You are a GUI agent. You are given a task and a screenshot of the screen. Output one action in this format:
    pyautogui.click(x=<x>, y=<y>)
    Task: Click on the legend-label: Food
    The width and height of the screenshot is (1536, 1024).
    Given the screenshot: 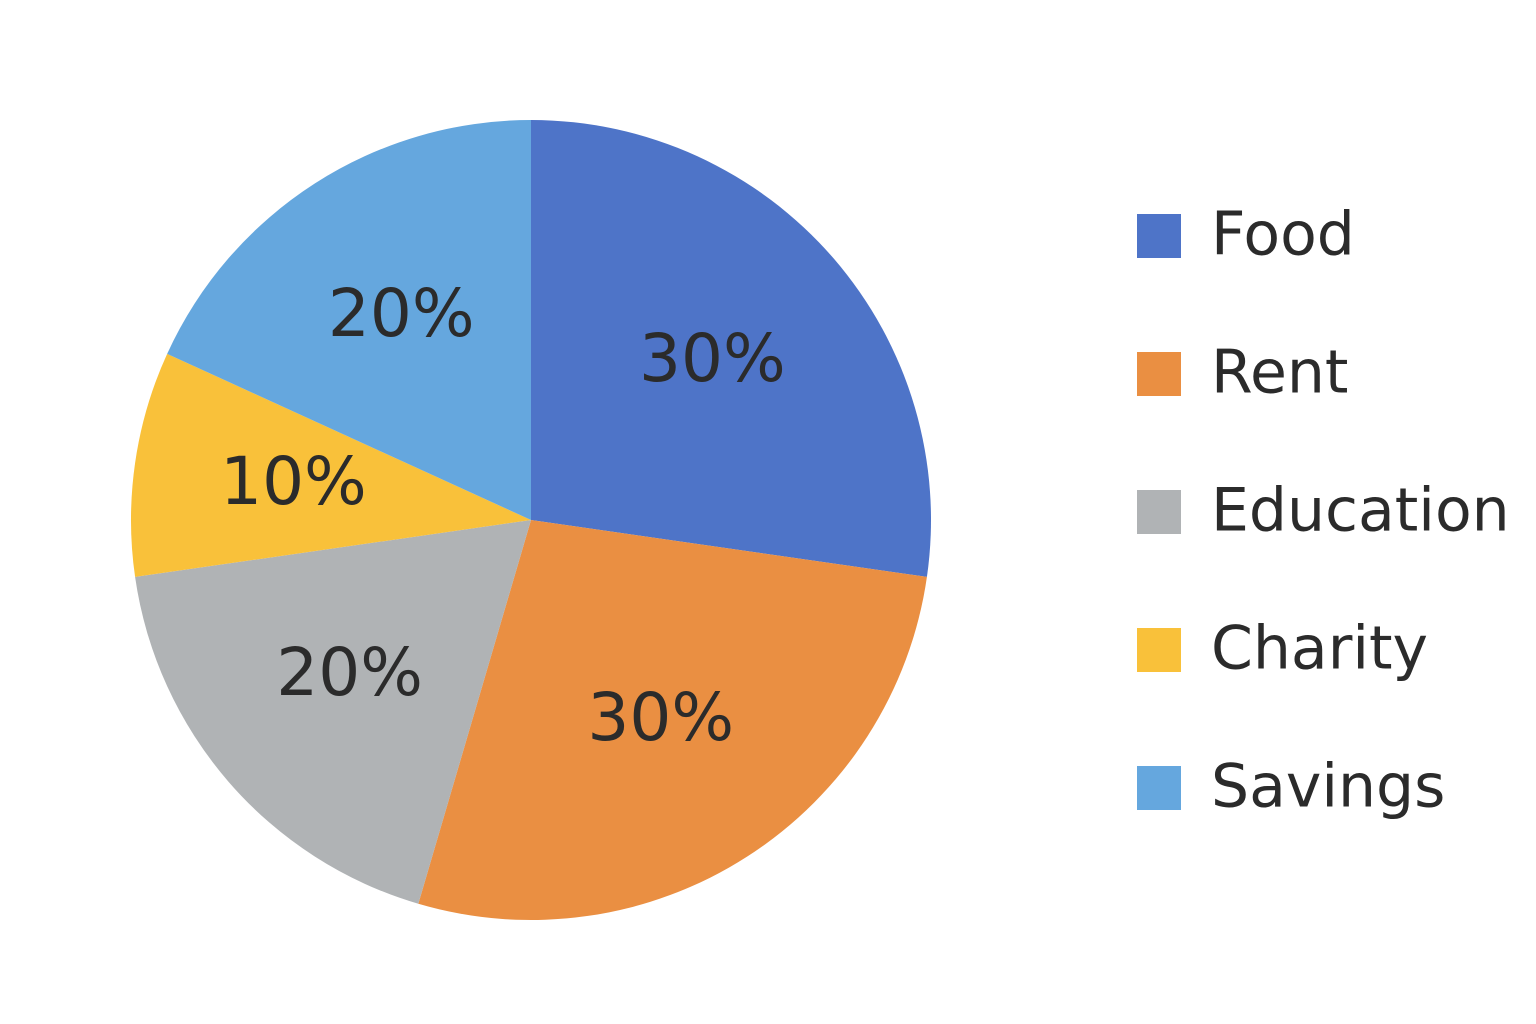 What is the action you would take?
    pyautogui.click(x=1283, y=235)
    